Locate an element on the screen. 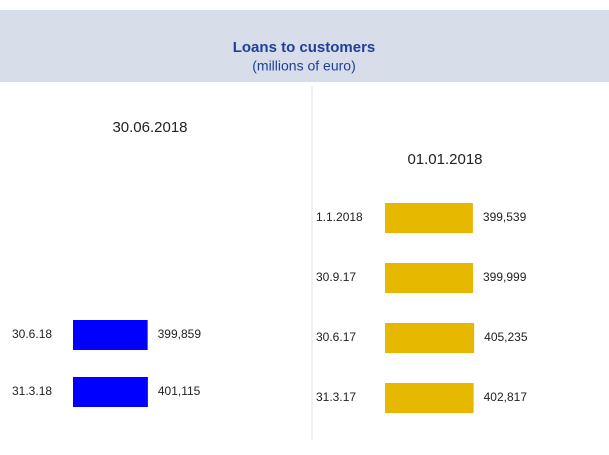 The width and height of the screenshot is (609, 455). category-label: 1.1.2018 is located at coordinates (339, 217).